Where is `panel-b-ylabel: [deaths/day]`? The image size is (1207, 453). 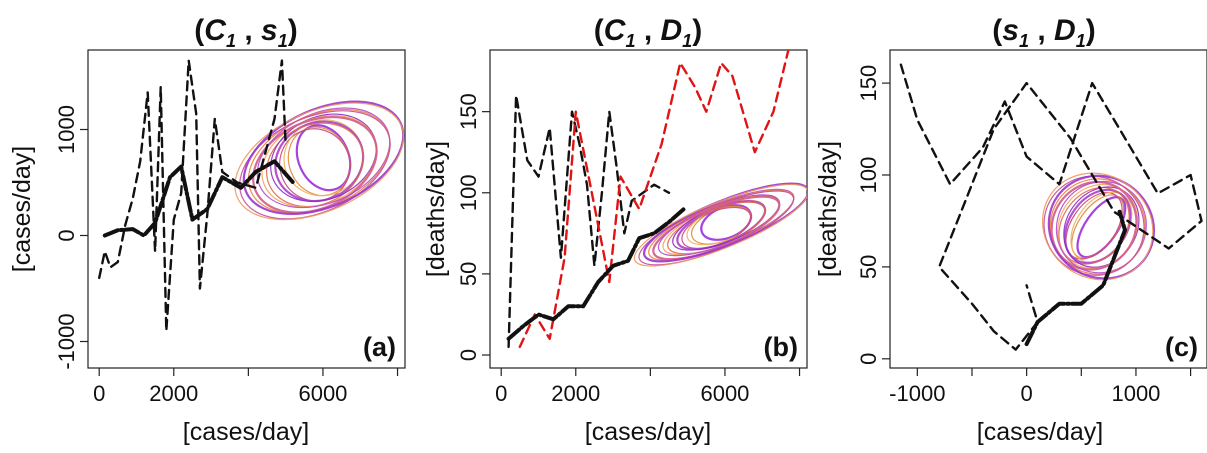 panel-b-ylabel: [deaths/day] is located at coordinates (436, 209).